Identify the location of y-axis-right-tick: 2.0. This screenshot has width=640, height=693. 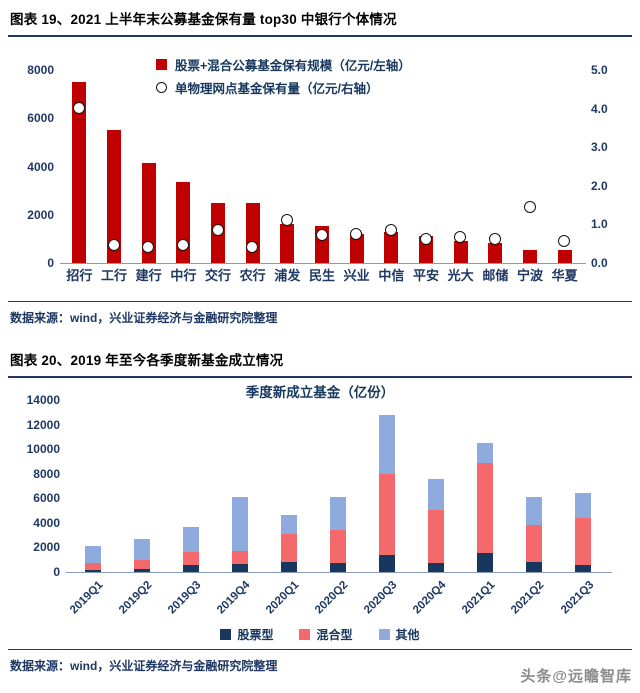
(599, 185).